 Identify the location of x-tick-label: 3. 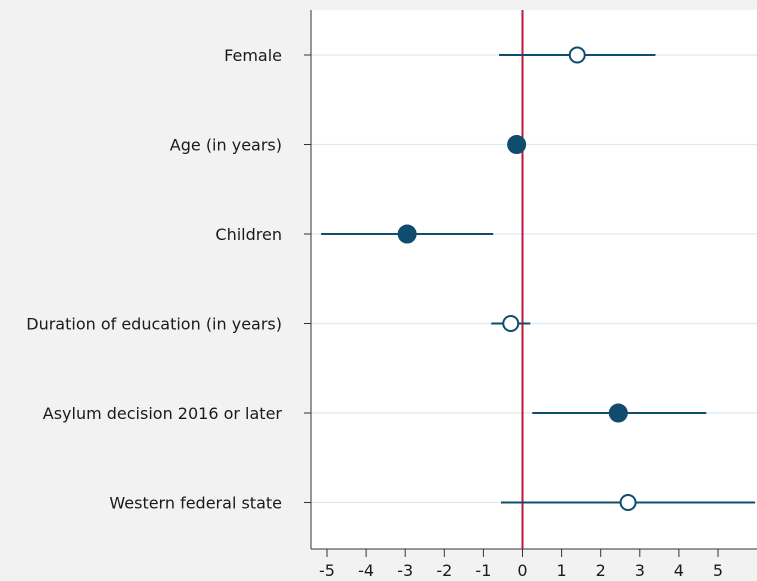
(640, 570).